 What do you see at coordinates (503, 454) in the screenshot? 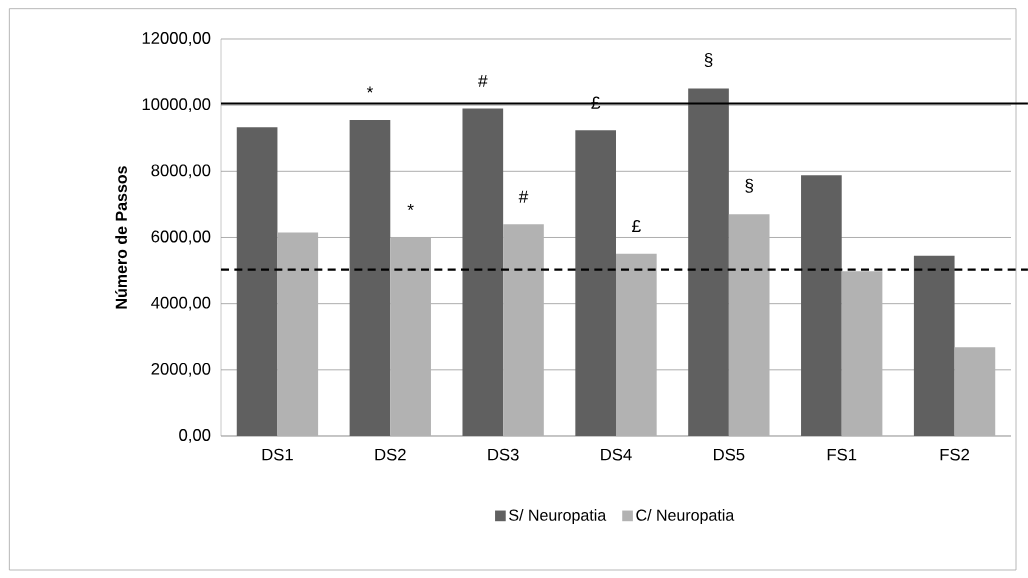
I see `x-tick-label: DS3` at bounding box center [503, 454].